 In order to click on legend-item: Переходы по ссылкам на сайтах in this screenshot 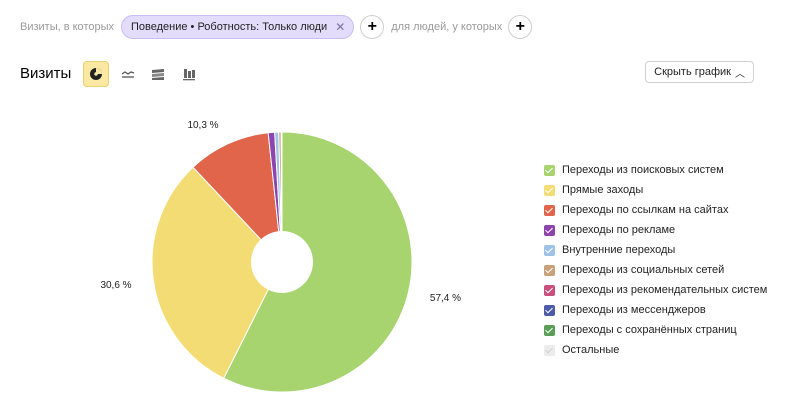, I will do `click(655, 210)`.